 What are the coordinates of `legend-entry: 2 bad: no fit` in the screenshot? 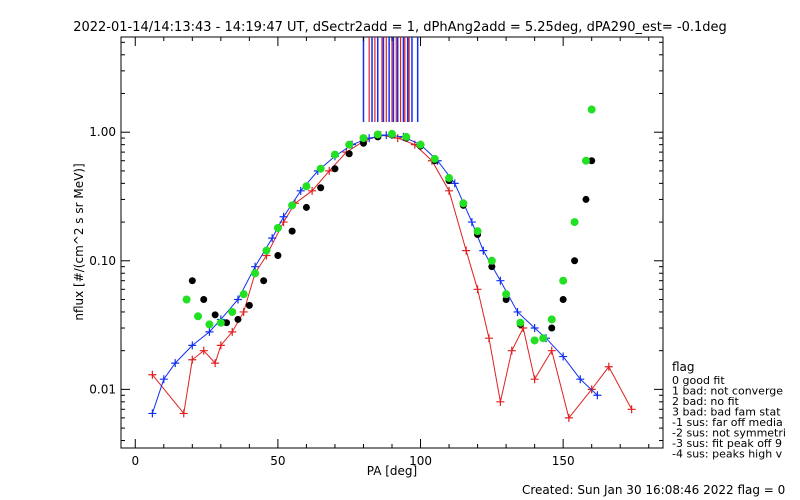 It's located at (706, 401).